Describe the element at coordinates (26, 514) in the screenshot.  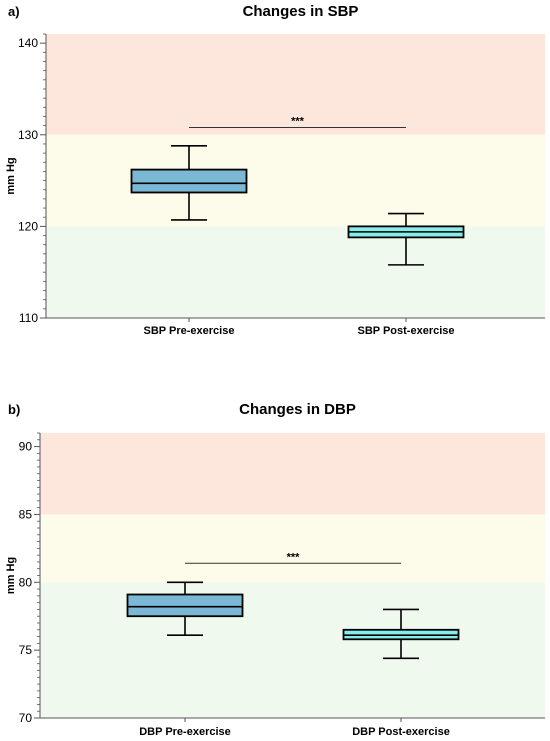
I see `y-tick-label: 85` at that location.